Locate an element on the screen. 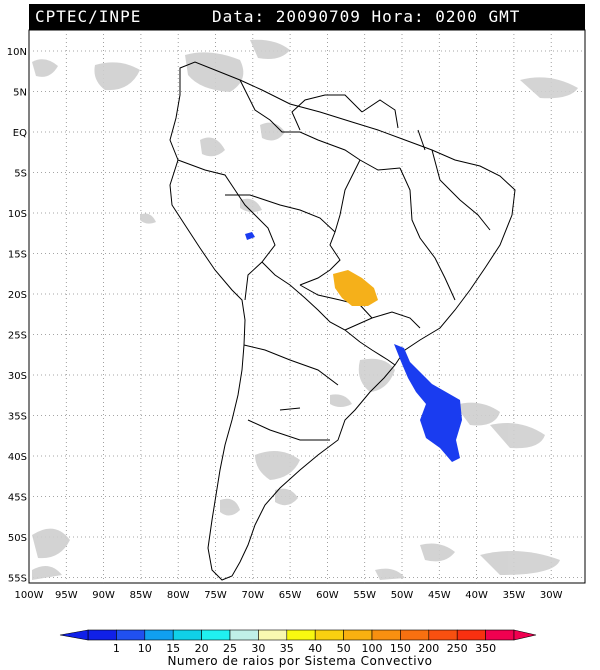 The height and width of the screenshot is (670, 600). legend-label: 1 is located at coordinates (116, 647).